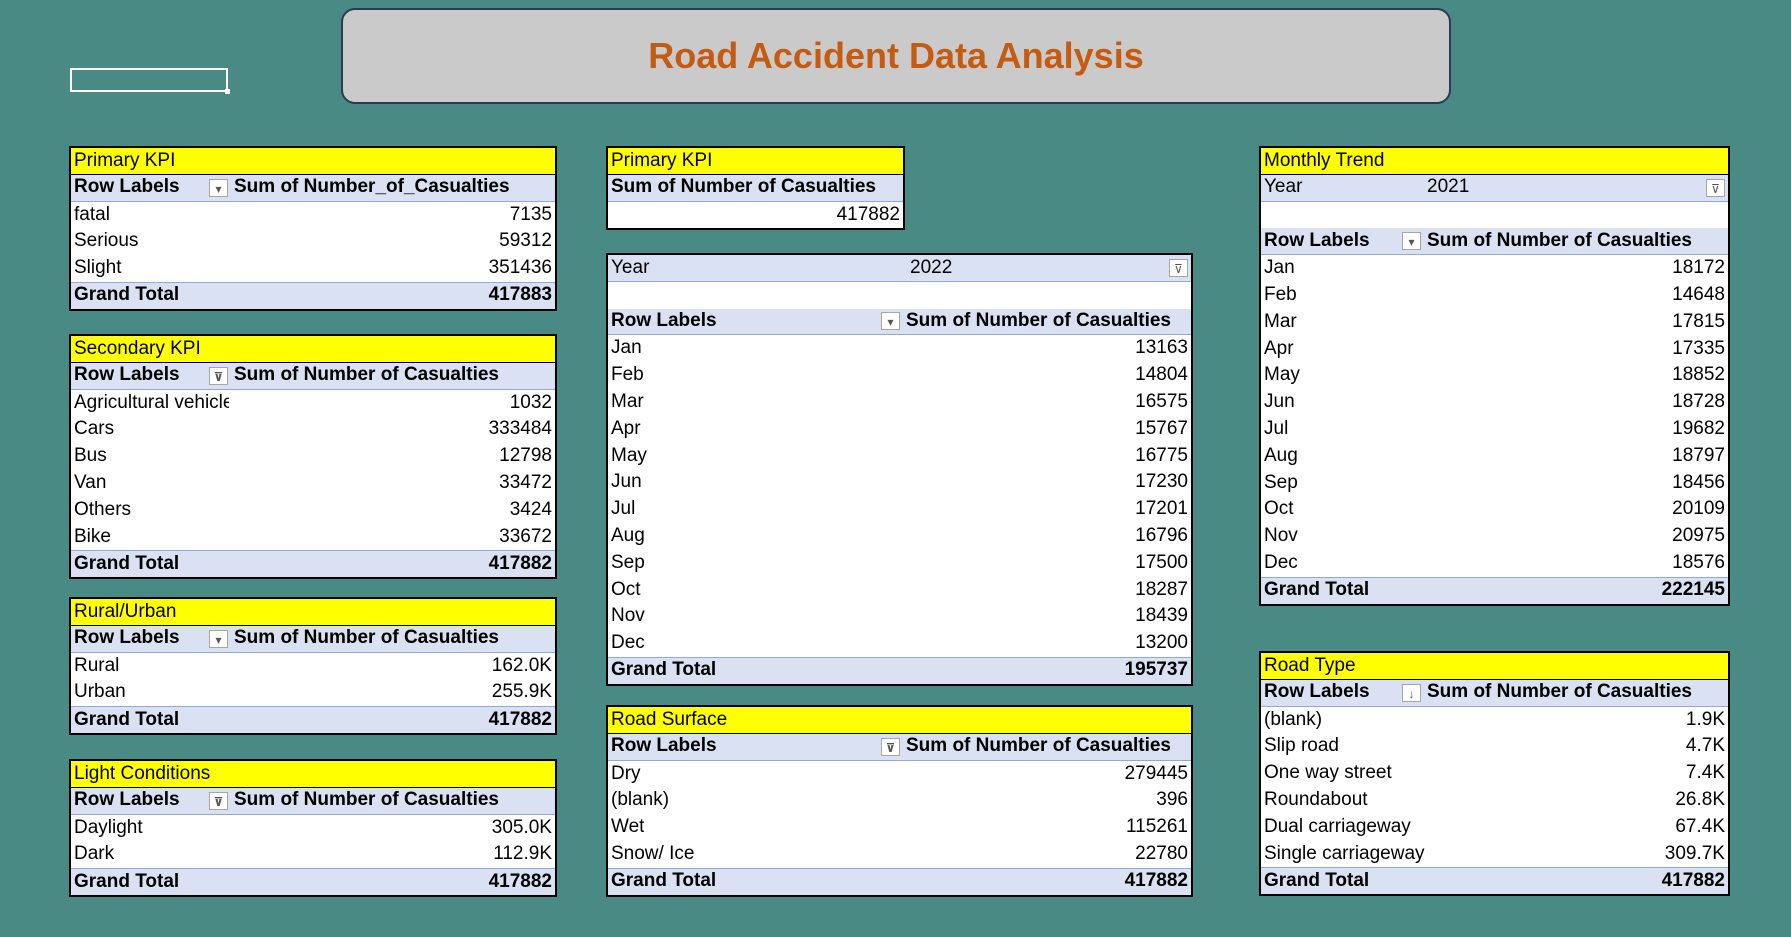 This screenshot has height=937, width=1791. Describe the element at coordinates (1698, 268) in the screenshot. I see `row-value: 18172` at that location.